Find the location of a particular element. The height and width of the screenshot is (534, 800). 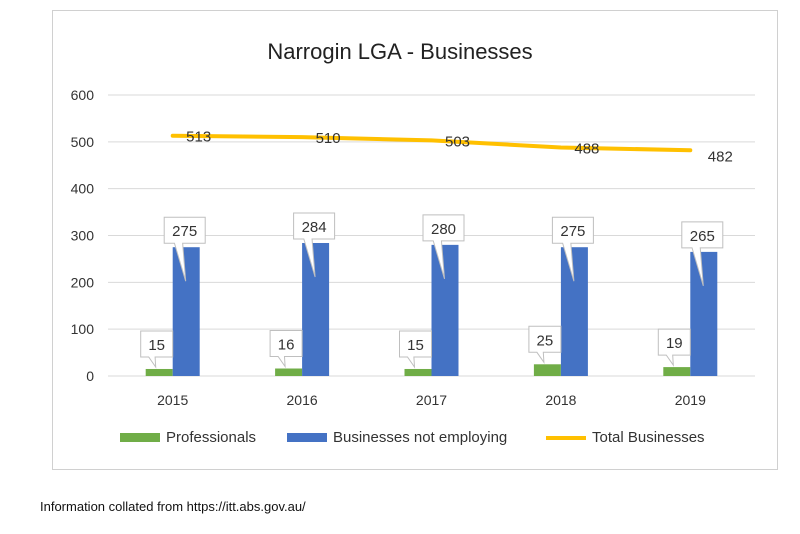

chart-title: Narrogin LGA - Businesses is located at coordinates (399, 51).